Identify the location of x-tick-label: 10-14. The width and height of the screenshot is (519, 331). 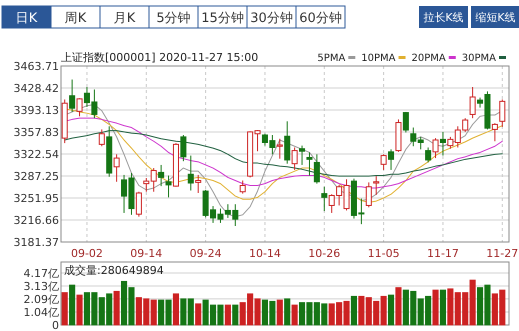
(264, 253).